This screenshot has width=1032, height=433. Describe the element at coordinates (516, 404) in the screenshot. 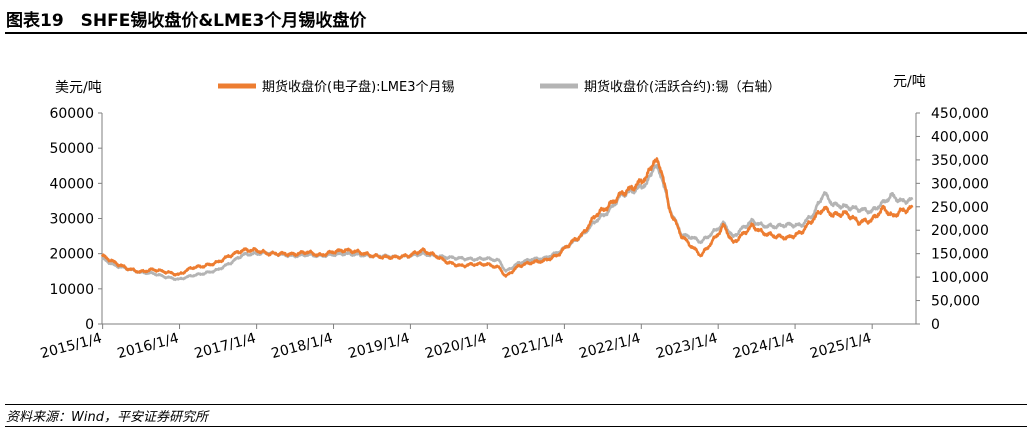

I see `source-rule-top` at that location.